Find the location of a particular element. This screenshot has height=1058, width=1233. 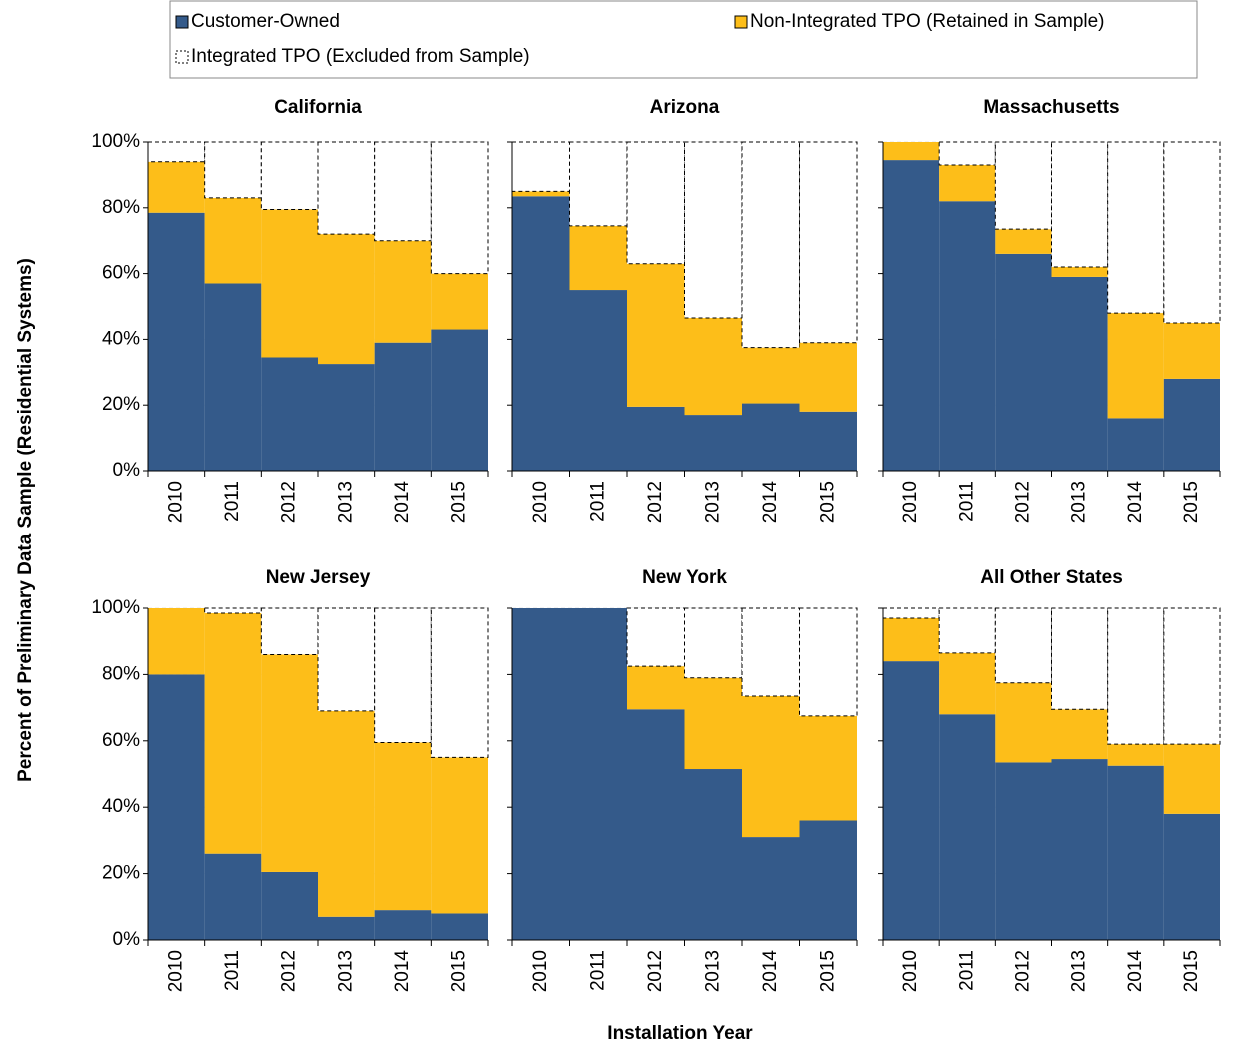

panel-title: New York is located at coordinates (684, 577).